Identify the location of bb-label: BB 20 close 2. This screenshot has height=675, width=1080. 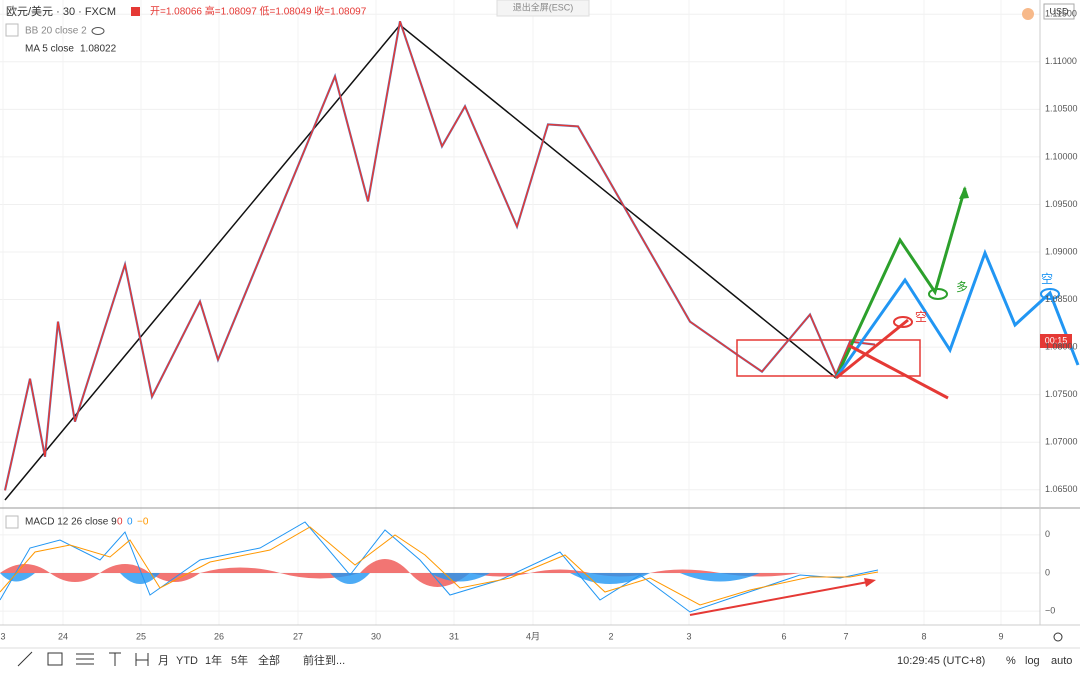
(56, 31).